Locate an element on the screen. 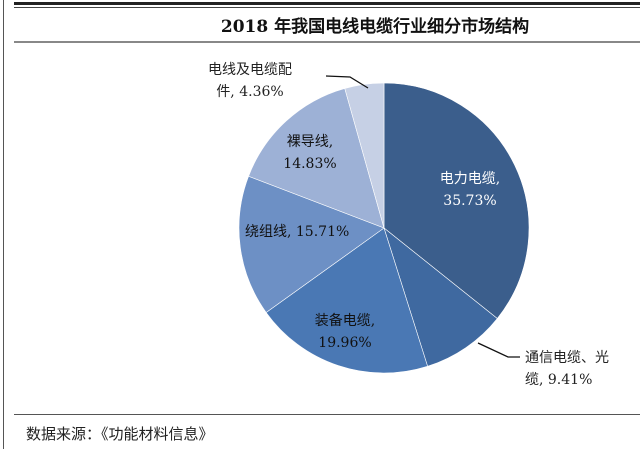 The height and width of the screenshot is (449, 640). slice-label: 裸导线, 14.83% is located at coordinates (309, 153).